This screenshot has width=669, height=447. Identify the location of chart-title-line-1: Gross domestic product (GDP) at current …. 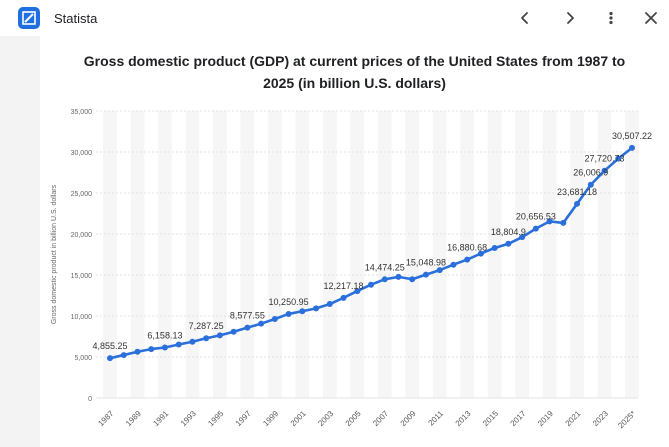
(354, 61).